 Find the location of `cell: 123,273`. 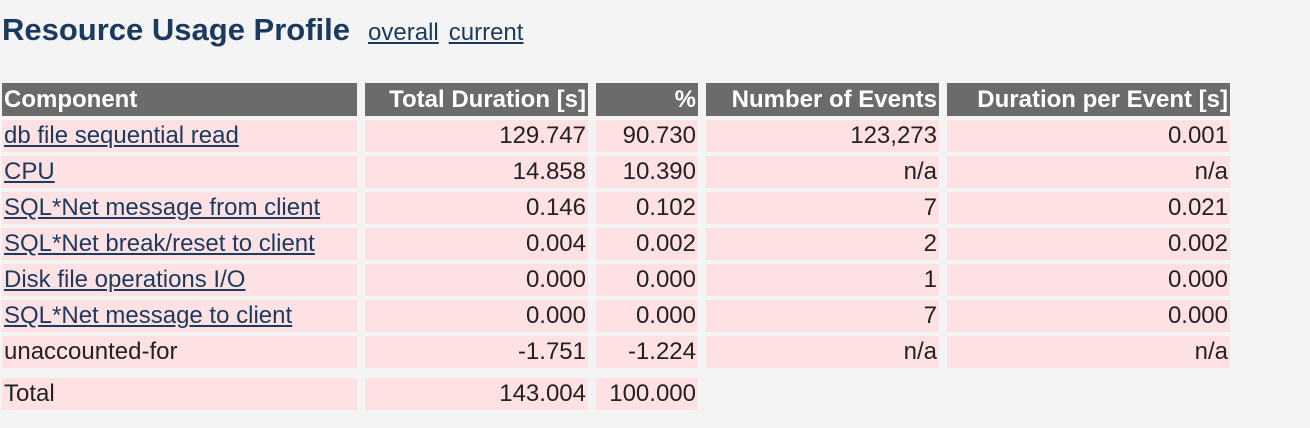

cell: 123,273 is located at coordinates (822, 136).